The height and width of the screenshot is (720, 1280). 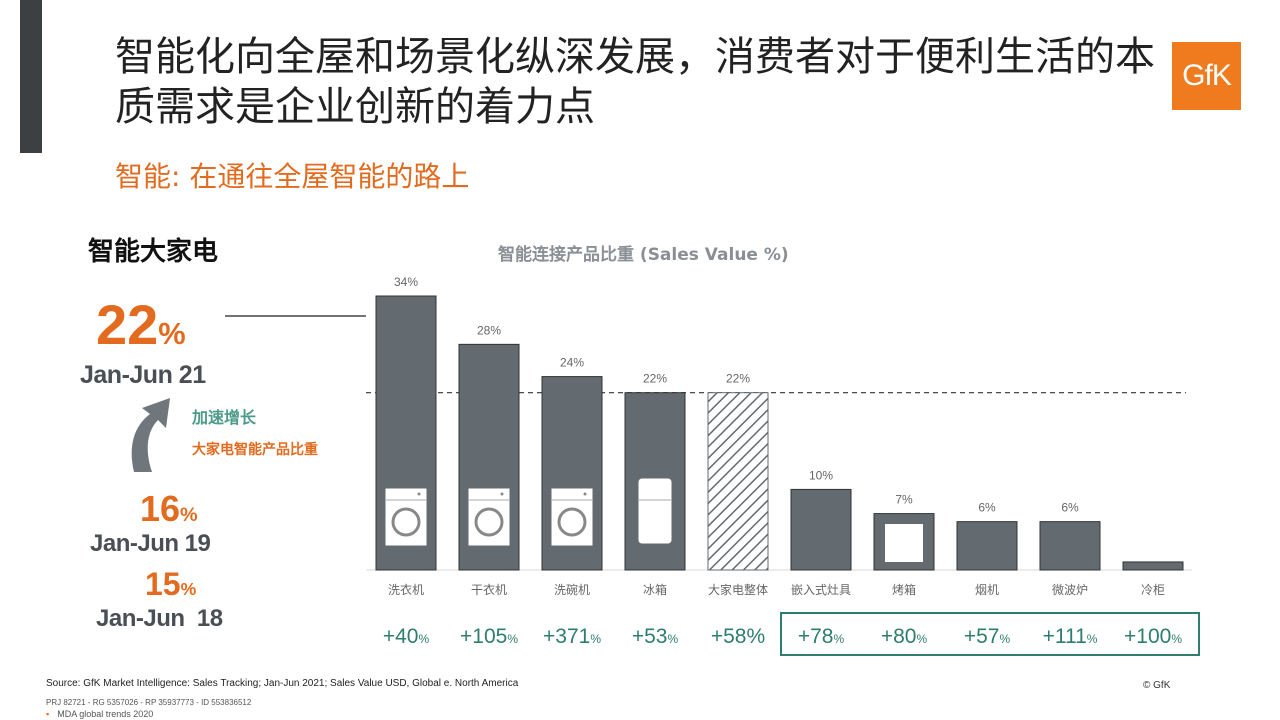 What do you see at coordinates (489, 636) in the screenshot?
I see `growth-value-label: +105%` at bounding box center [489, 636].